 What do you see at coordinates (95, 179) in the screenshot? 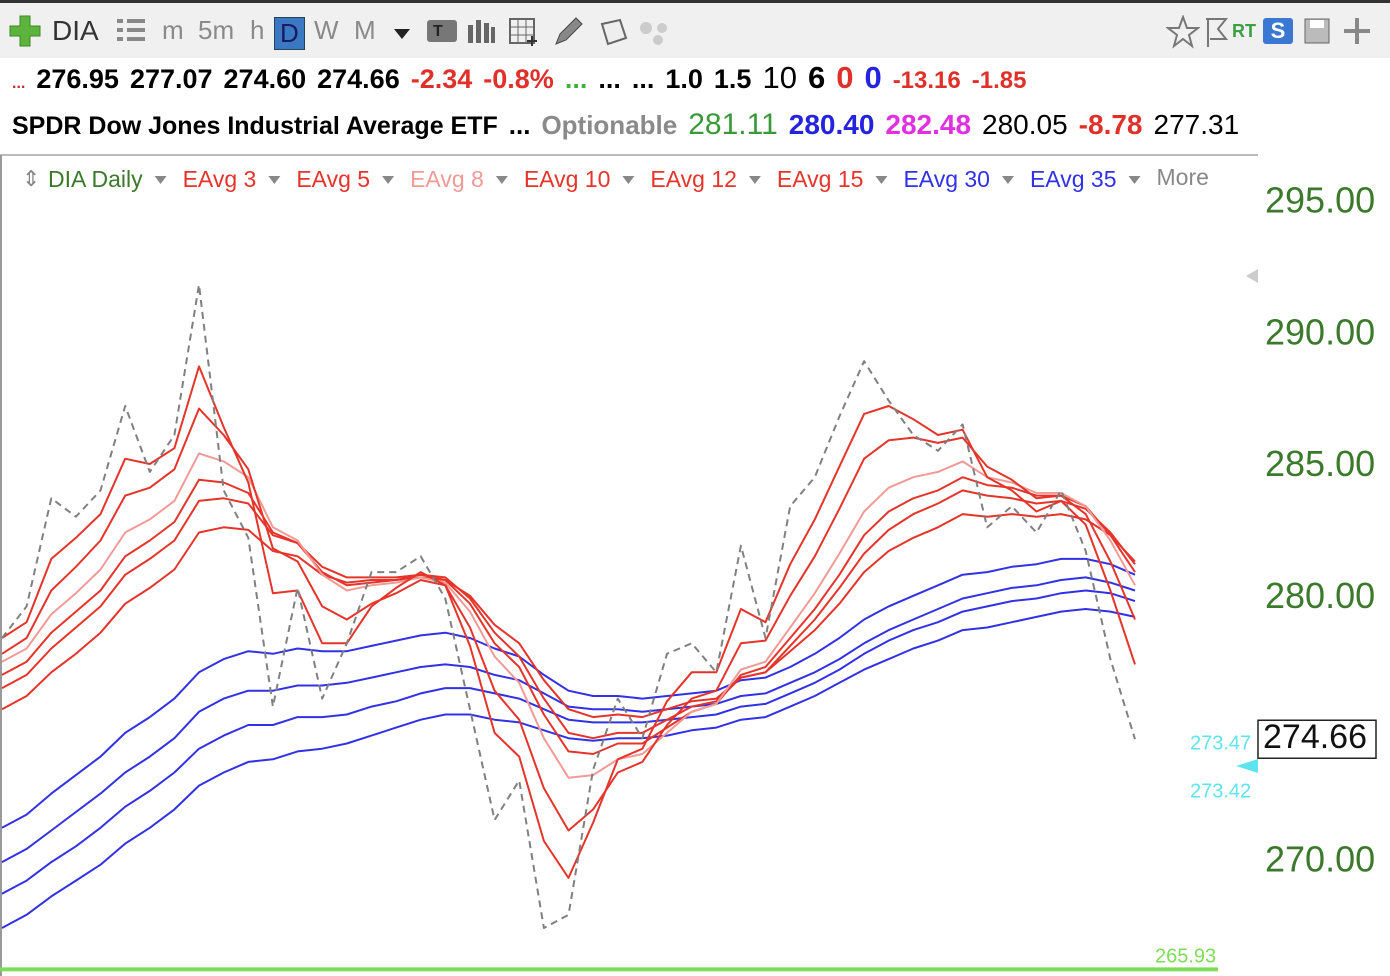
I see `legend-entry: DIA Daily` at bounding box center [95, 179].